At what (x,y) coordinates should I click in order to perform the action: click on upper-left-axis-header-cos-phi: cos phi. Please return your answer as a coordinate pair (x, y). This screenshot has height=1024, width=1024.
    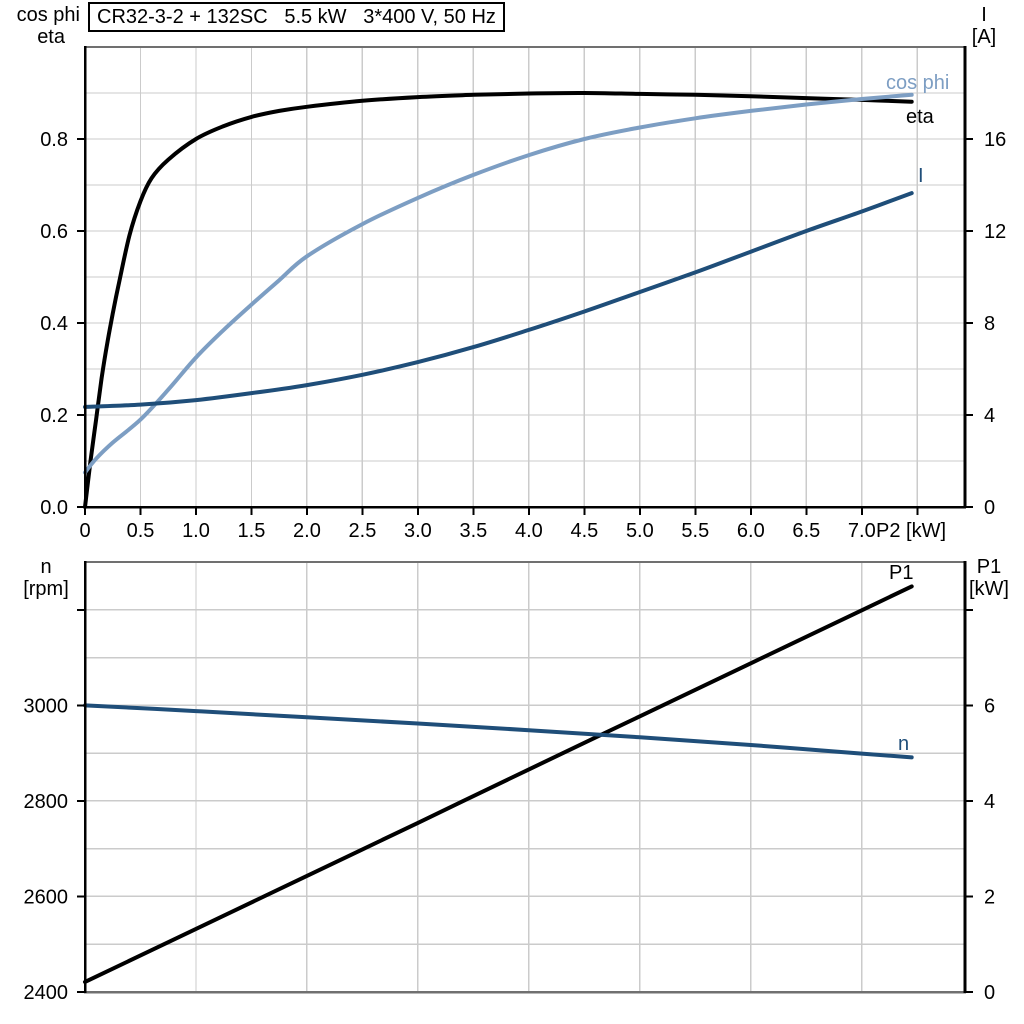
    Looking at the image, I should click on (48, 15).